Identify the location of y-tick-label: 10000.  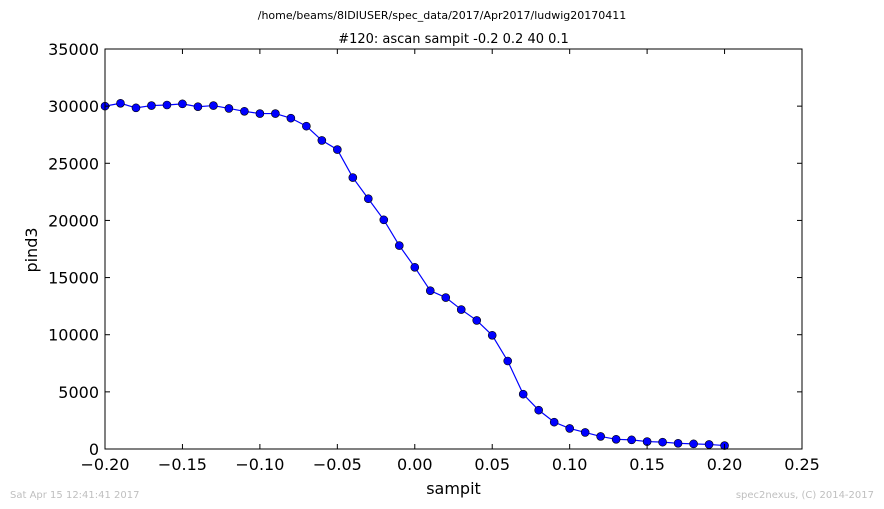
(73, 335).